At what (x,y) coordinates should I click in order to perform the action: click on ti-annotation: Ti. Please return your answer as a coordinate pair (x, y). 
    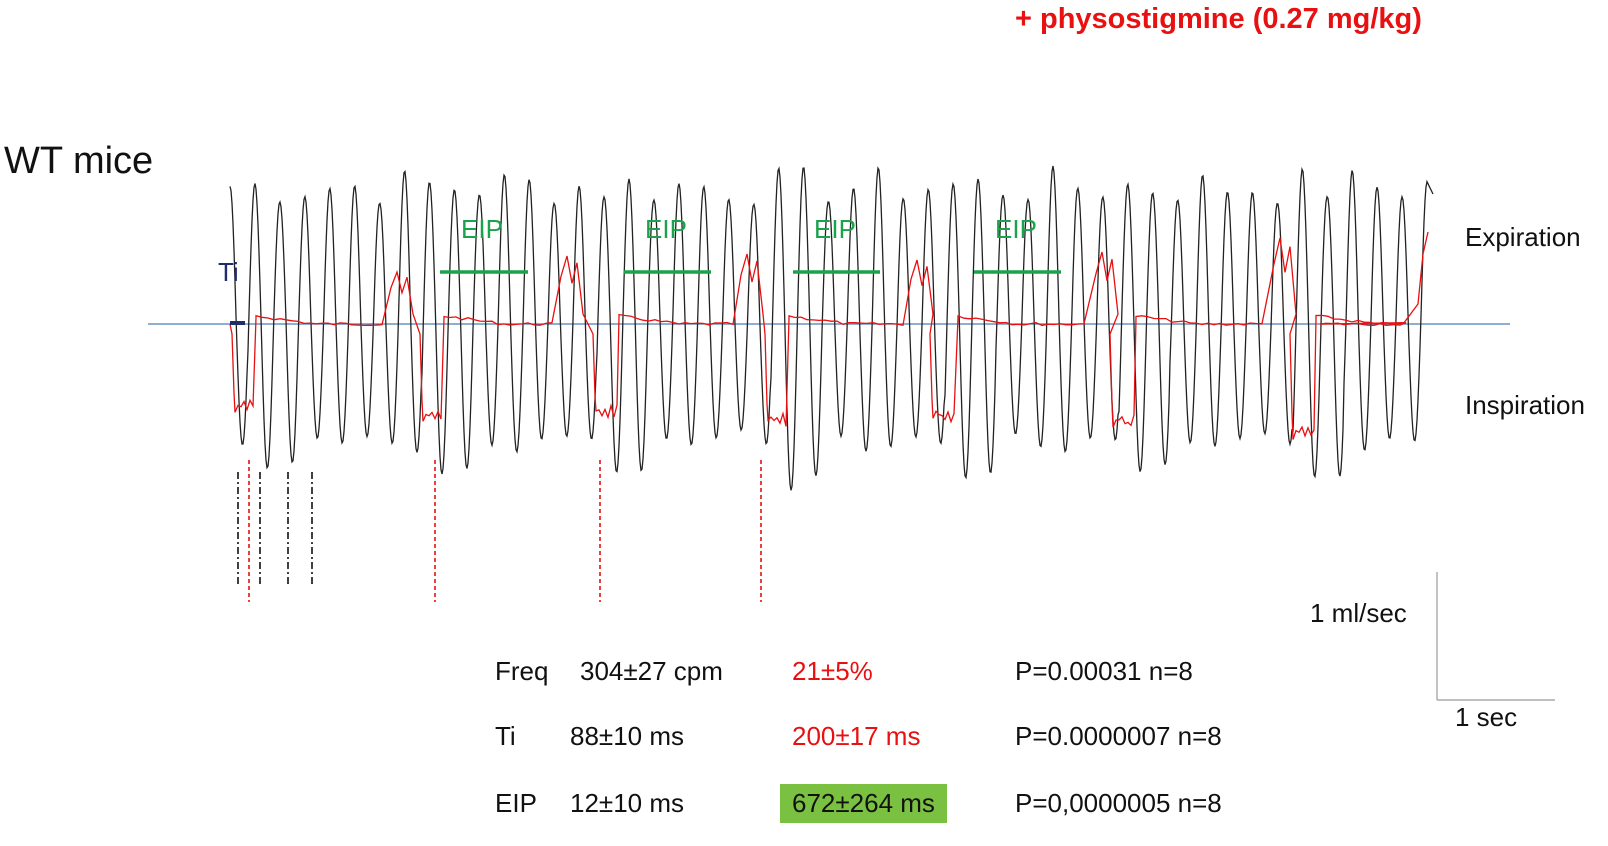
    Looking at the image, I should click on (228, 272).